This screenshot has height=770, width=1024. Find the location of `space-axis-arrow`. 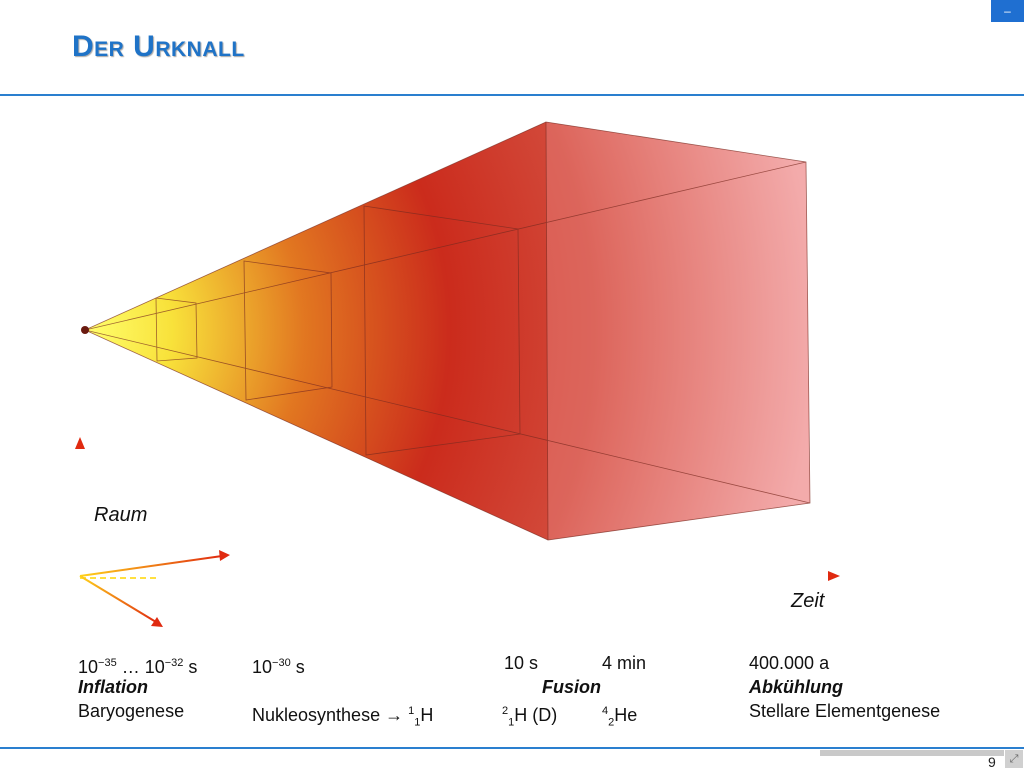

space-axis-arrow is located at coordinates (80, 443).